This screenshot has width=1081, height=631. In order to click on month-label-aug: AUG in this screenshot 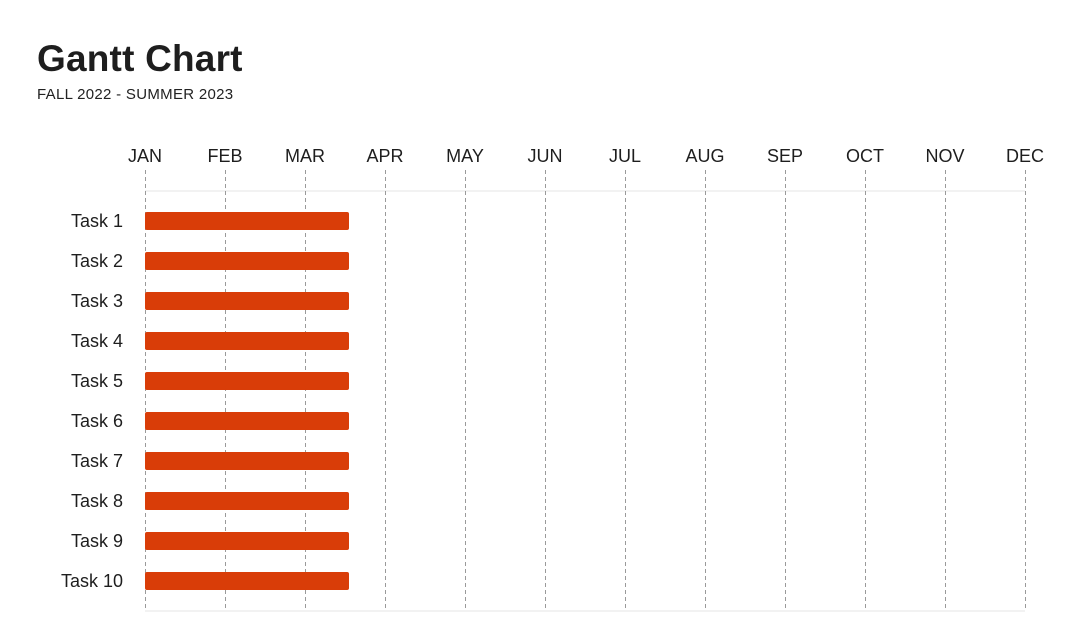, I will do `click(704, 156)`.